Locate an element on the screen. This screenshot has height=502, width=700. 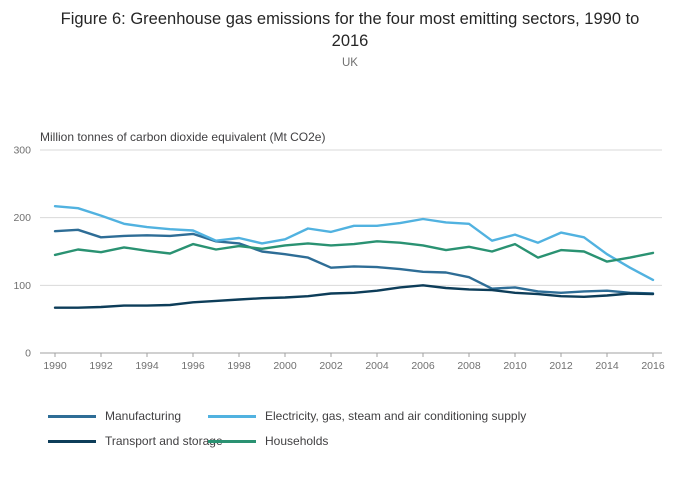
series-line-households is located at coordinates (354, 251).